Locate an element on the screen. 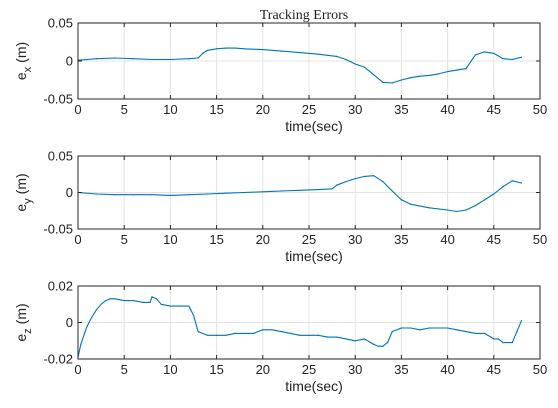  ex-ytick-label: 0.05 is located at coordinates (60, 23).